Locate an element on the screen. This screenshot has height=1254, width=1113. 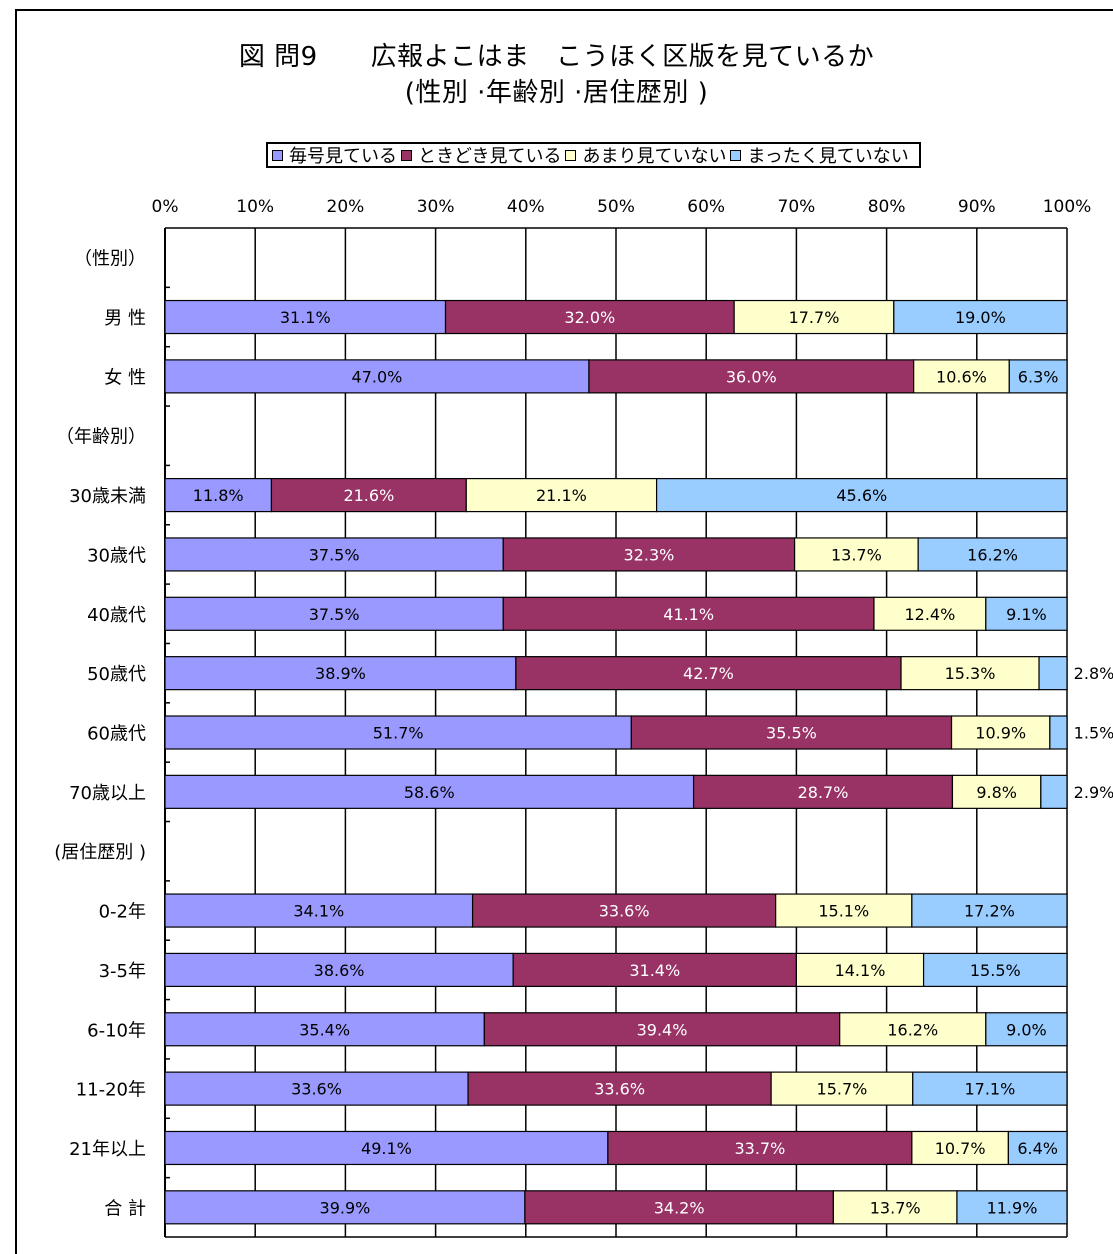
x-tick-label-10: 100% is located at coordinates (1067, 207).